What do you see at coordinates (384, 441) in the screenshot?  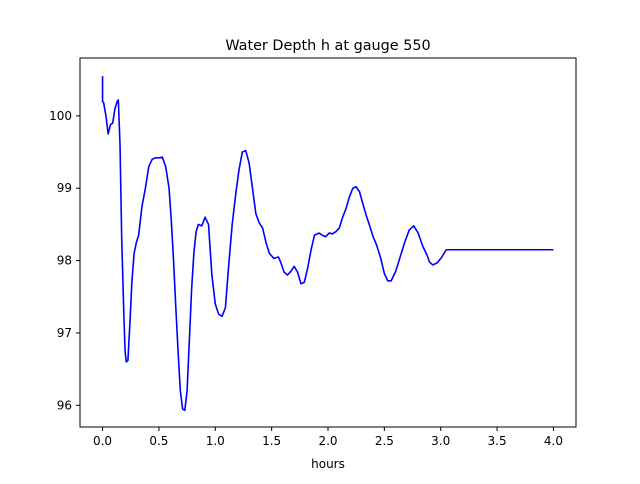 I see `x-tick-label: 2.5` at bounding box center [384, 441].